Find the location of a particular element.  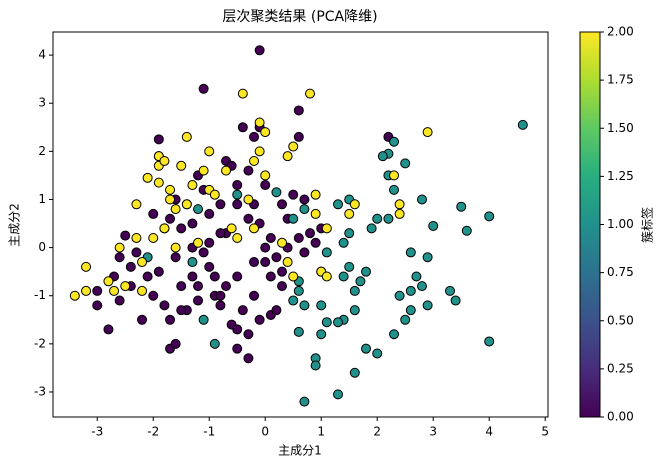

y-tick-label: 0 is located at coordinates (42, 247).